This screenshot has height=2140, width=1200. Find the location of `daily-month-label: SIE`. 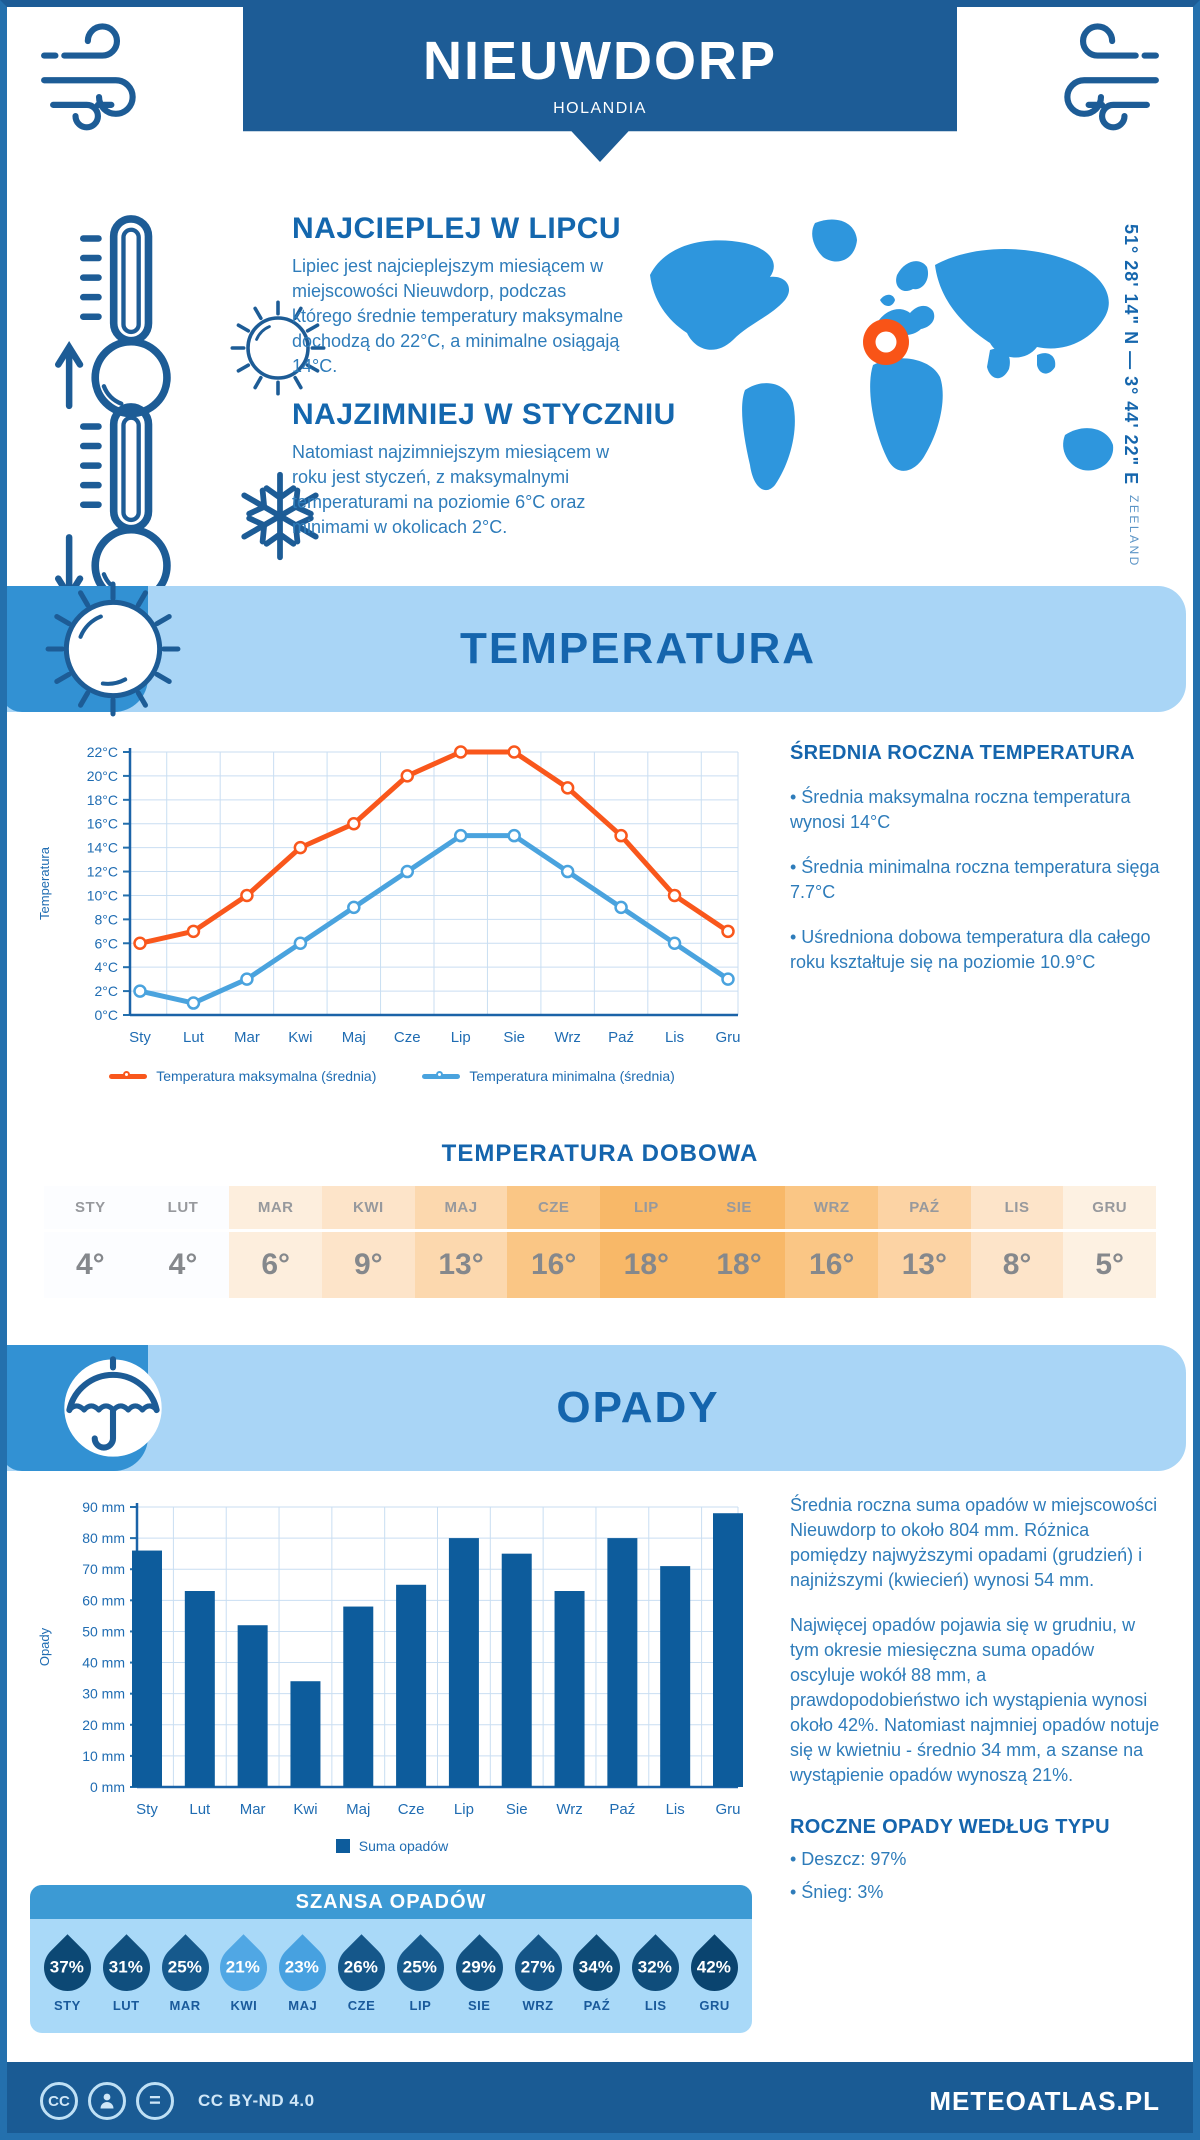

daily-month-label: SIE is located at coordinates (739, 1209).